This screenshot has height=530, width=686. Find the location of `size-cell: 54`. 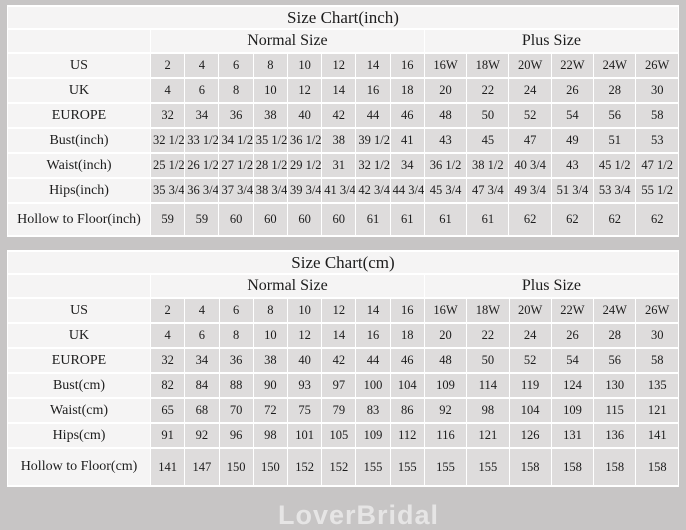

size-cell: 54 is located at coordinates (572, 360).